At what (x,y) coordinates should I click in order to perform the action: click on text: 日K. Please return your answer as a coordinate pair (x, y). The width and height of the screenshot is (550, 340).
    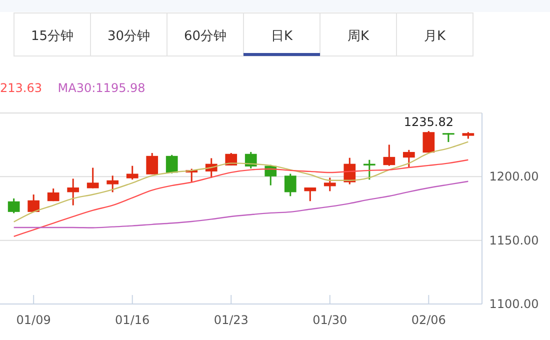
    Looking at the image, I should click on (281, 36).